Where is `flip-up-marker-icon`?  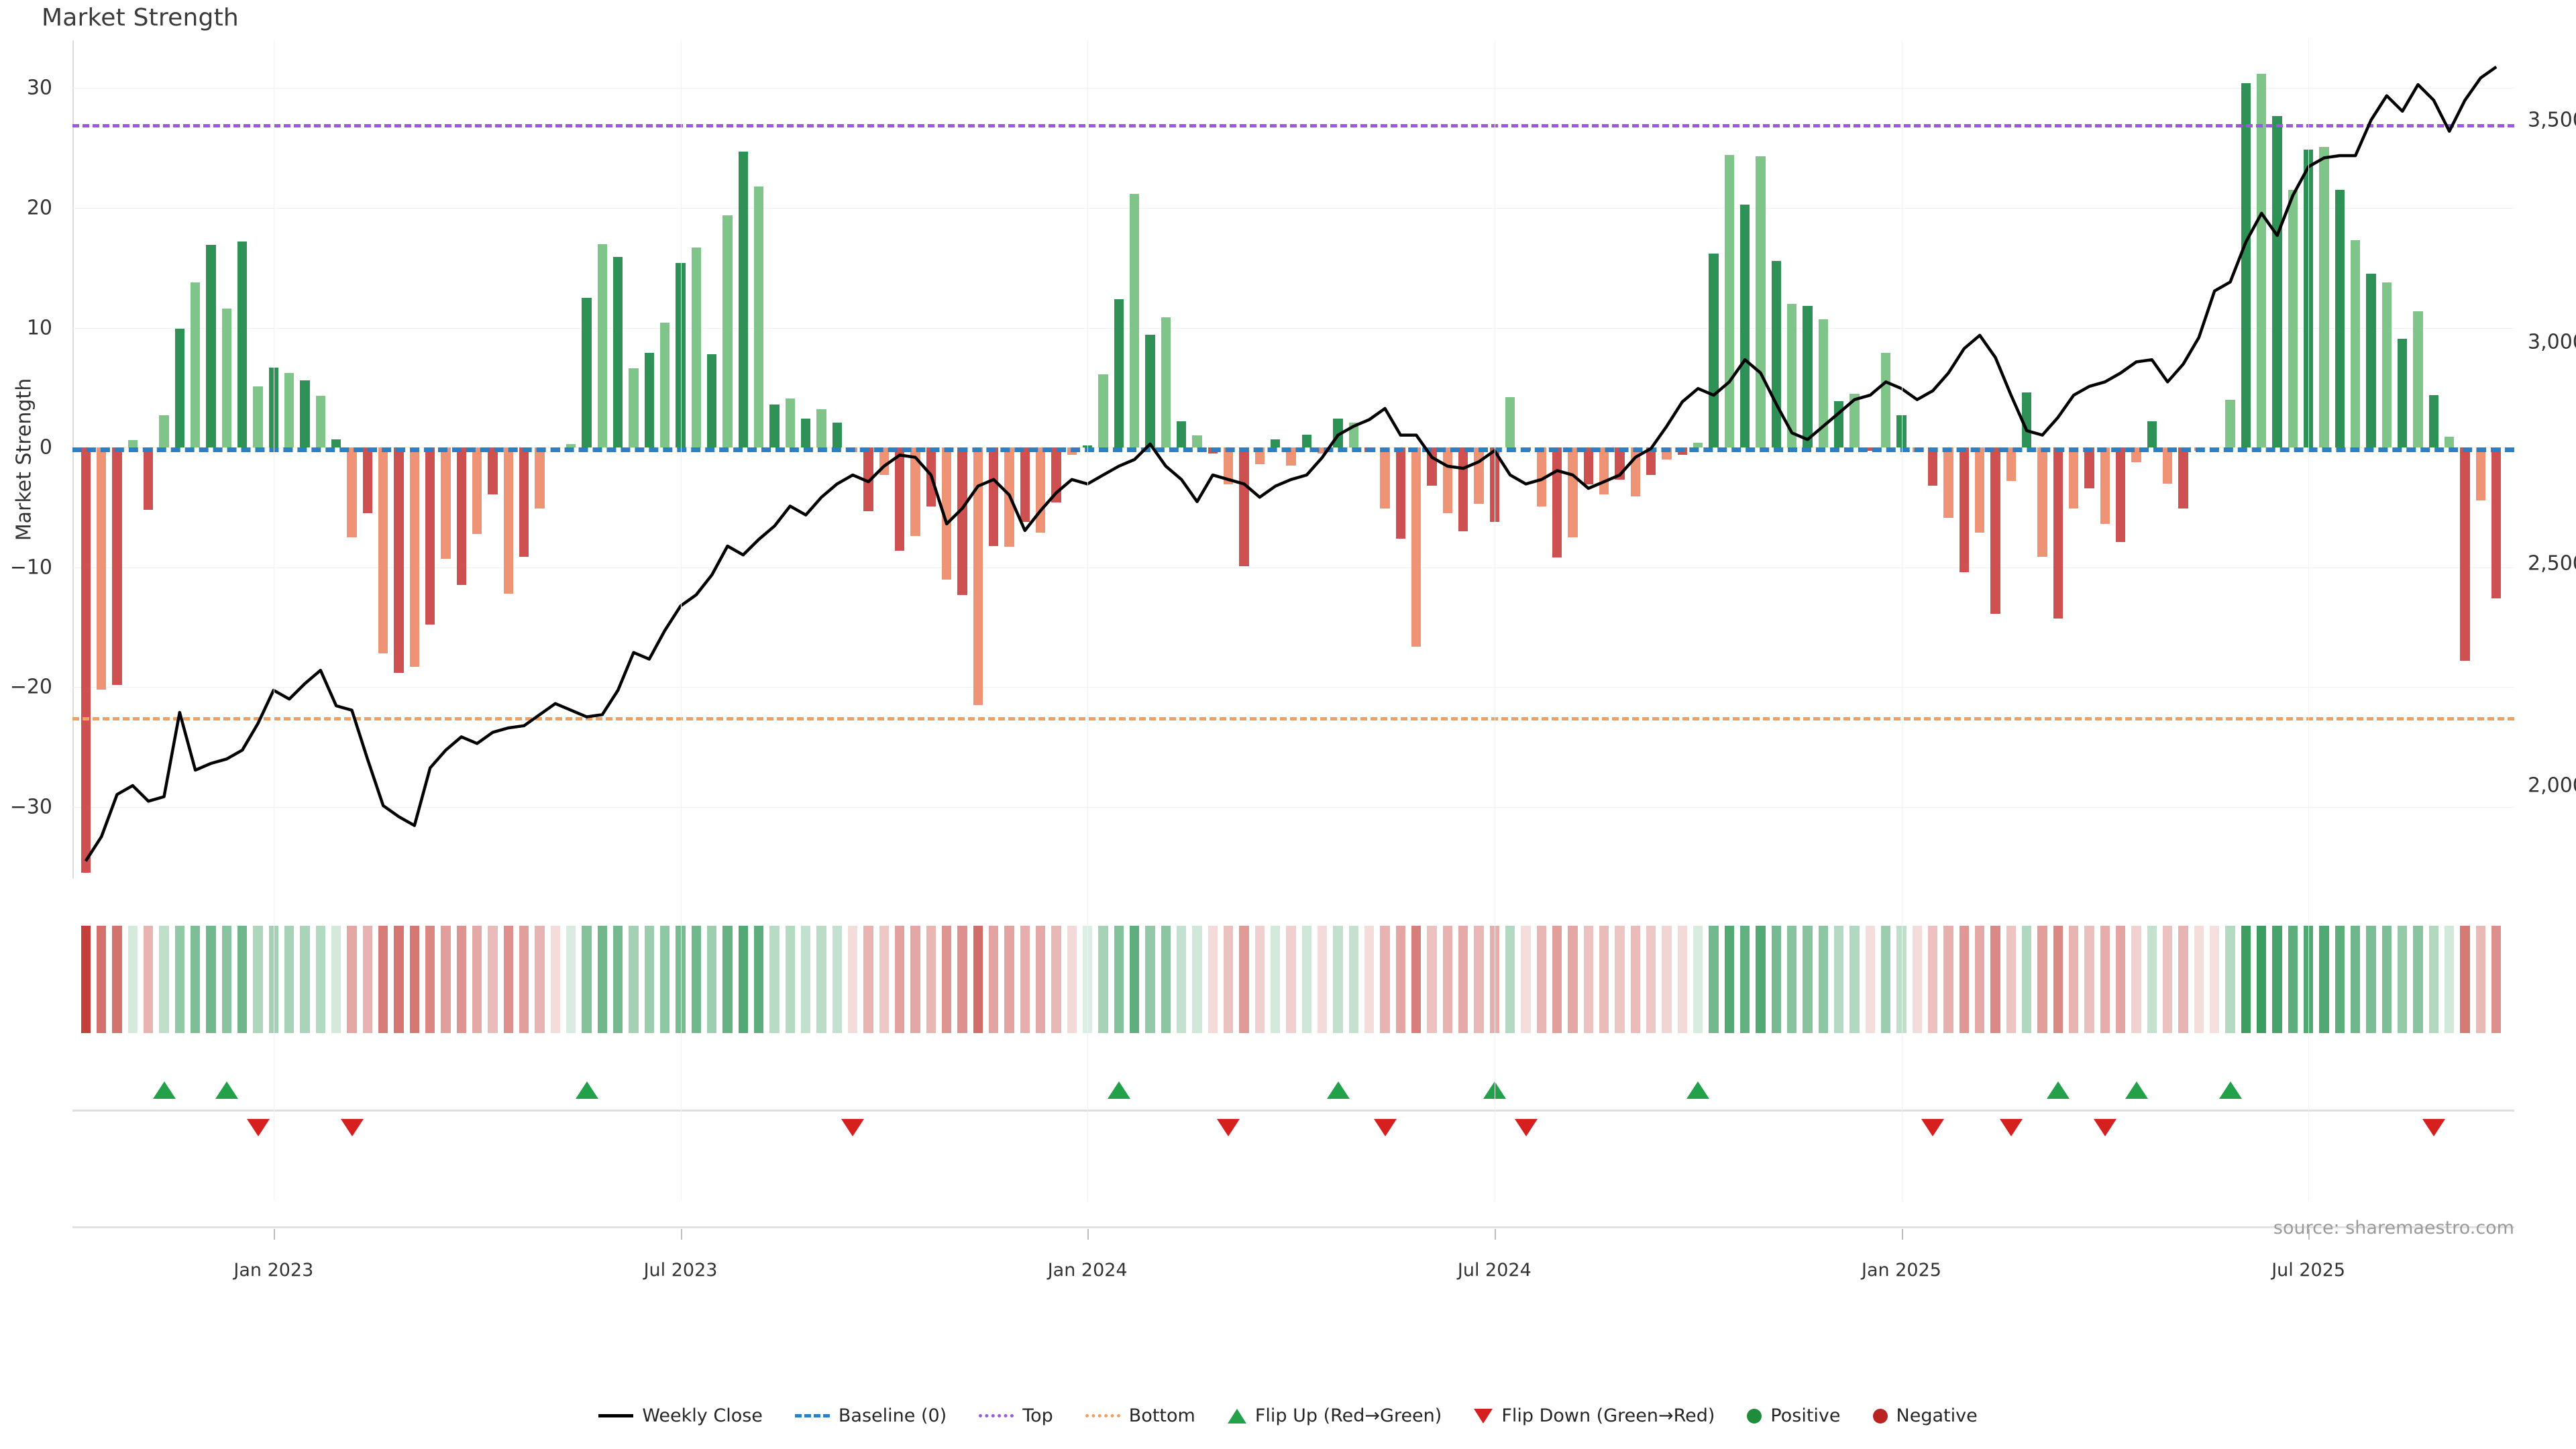 flip-up-marker-icon is located at coordinates (586, 1090).